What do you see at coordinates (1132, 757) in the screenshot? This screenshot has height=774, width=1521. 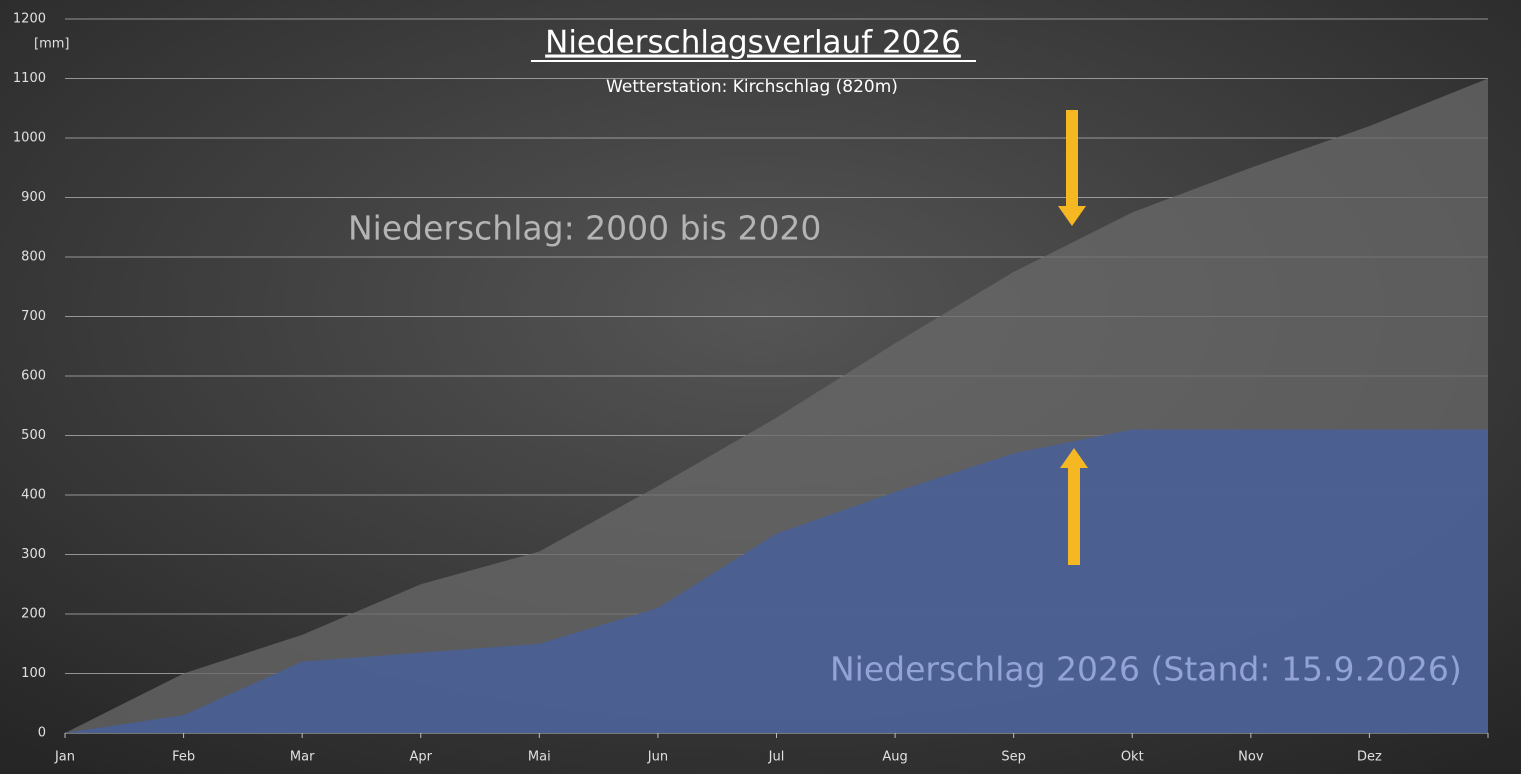 I see `x-tick-label: Okt` at bounding box center [1132, 757].